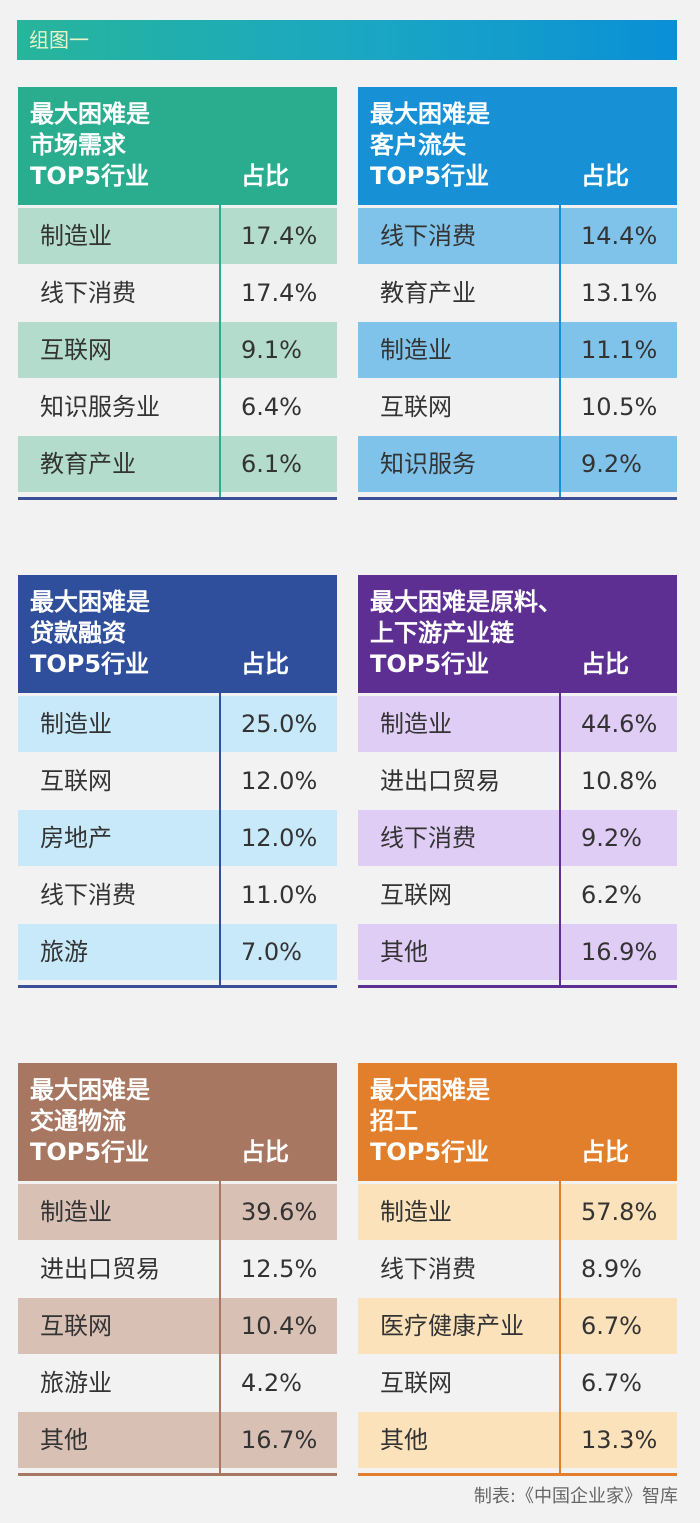 The width and height of the screenshot is (700, 1523). I want to click on table-row: 房地产 12.0%, so click(177, 838).